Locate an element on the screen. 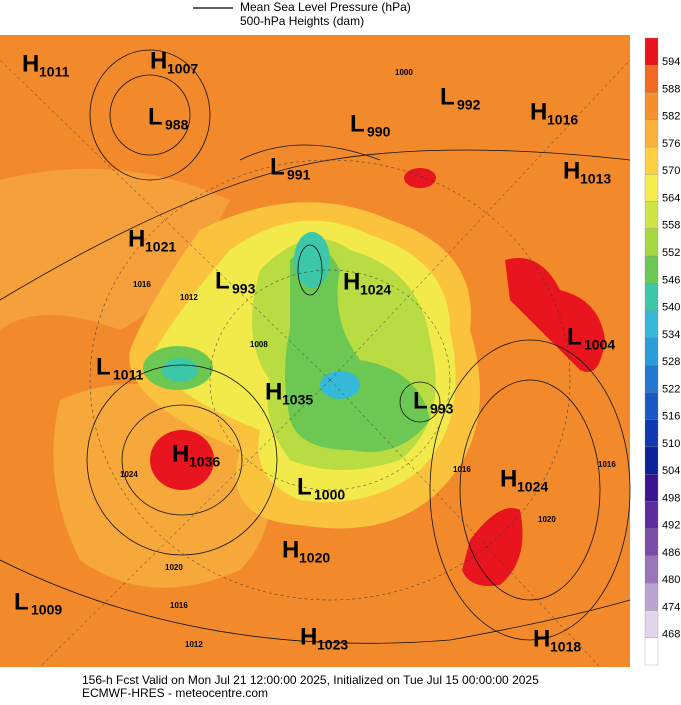  colorbar-label: 540 is located at coordinates (671, 308).